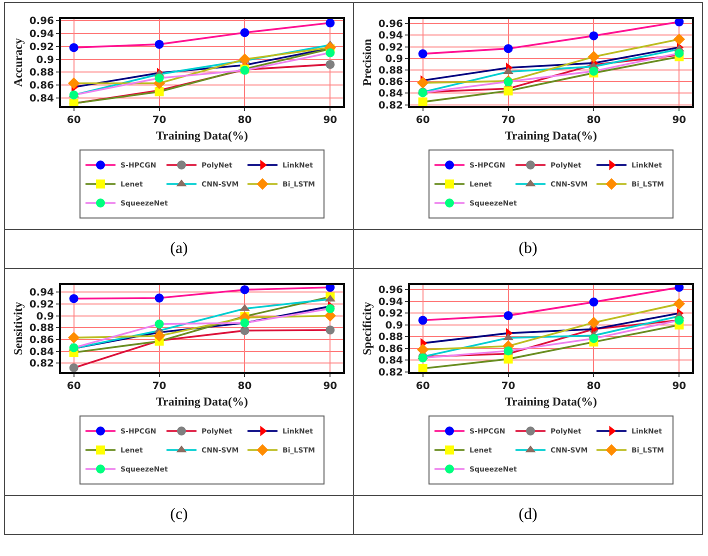 Image resolution: width=708 pixels, height=556 pixels. I want to click on y-axis-title: Accuracy, so click(18, 62).